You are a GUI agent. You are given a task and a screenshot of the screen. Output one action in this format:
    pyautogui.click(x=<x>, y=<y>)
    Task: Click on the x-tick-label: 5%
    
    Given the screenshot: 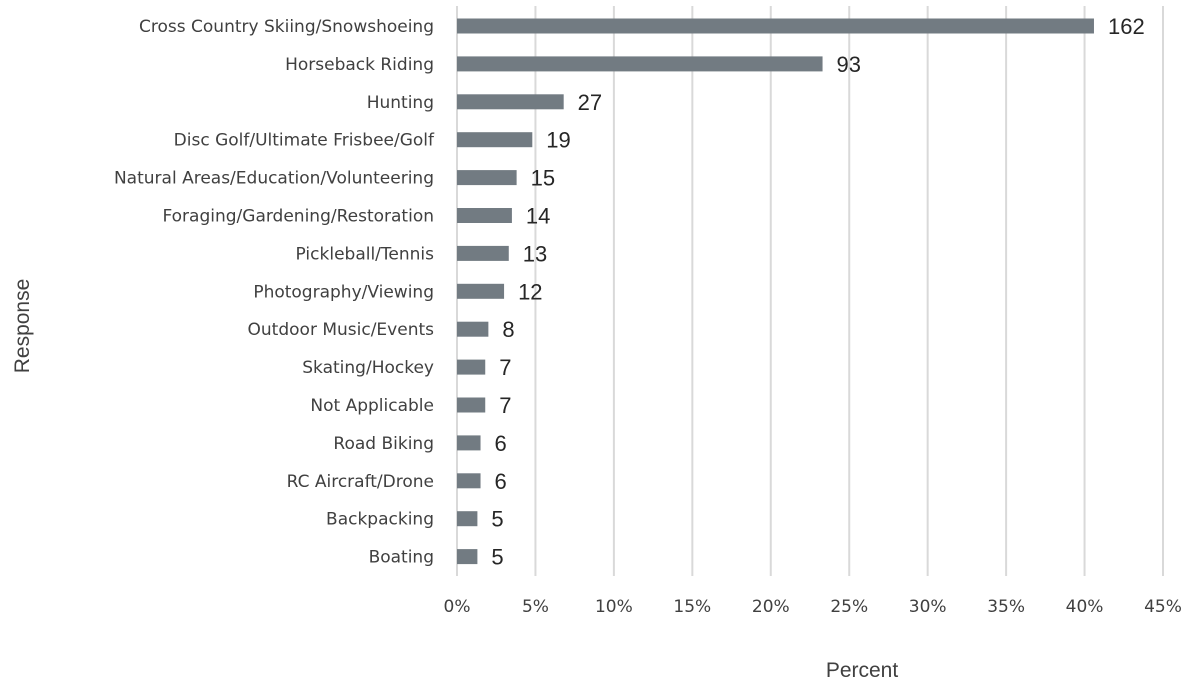 What is the action you would take?
    pyautogui.click(x=535, y=607)
    